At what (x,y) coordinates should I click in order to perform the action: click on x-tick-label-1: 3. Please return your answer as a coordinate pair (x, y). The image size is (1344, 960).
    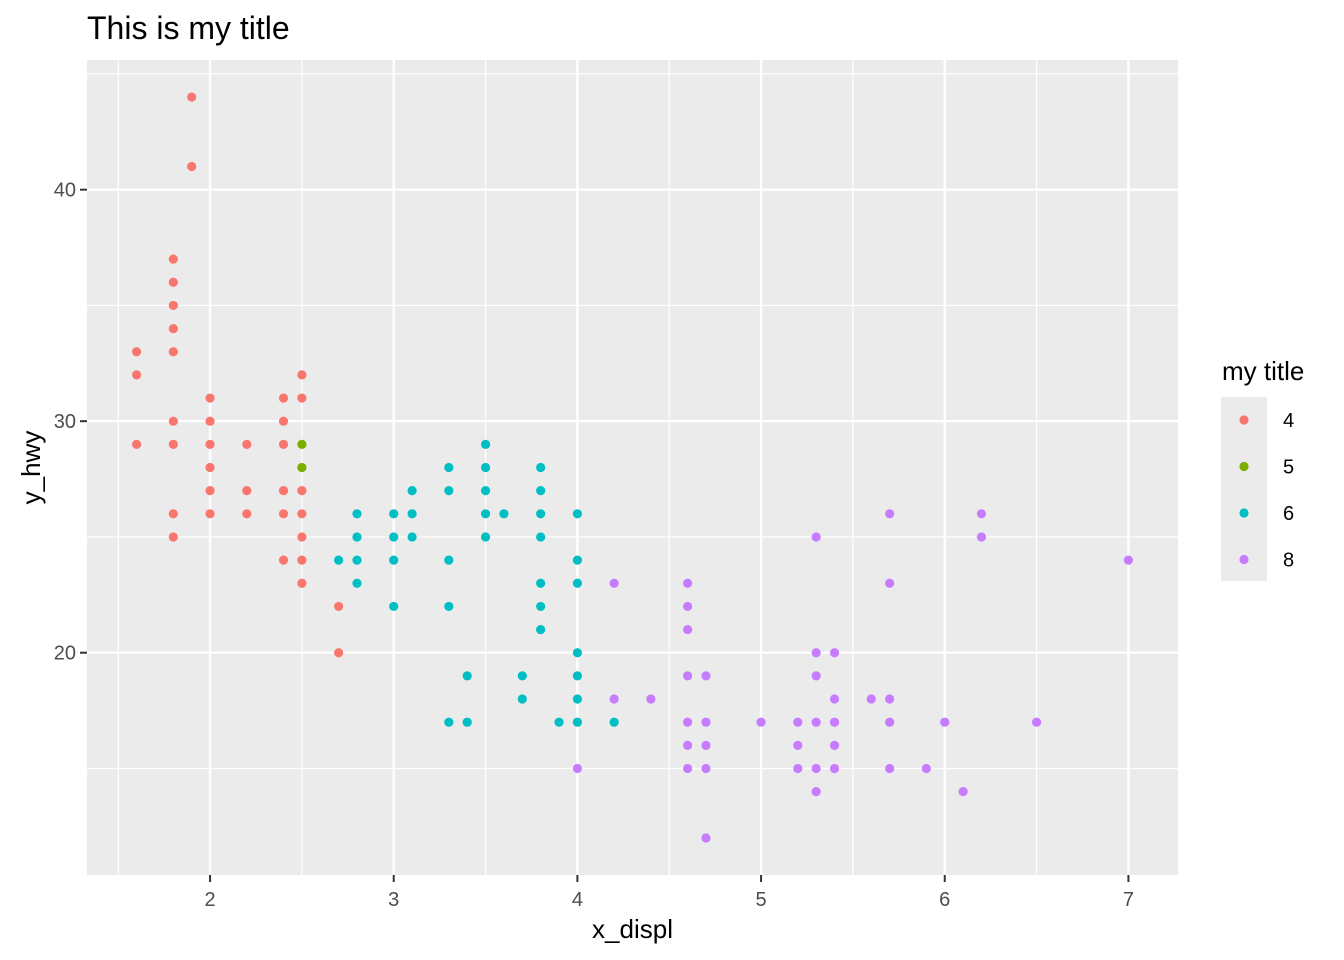
    Looking at the image, I should click on (393, 900).